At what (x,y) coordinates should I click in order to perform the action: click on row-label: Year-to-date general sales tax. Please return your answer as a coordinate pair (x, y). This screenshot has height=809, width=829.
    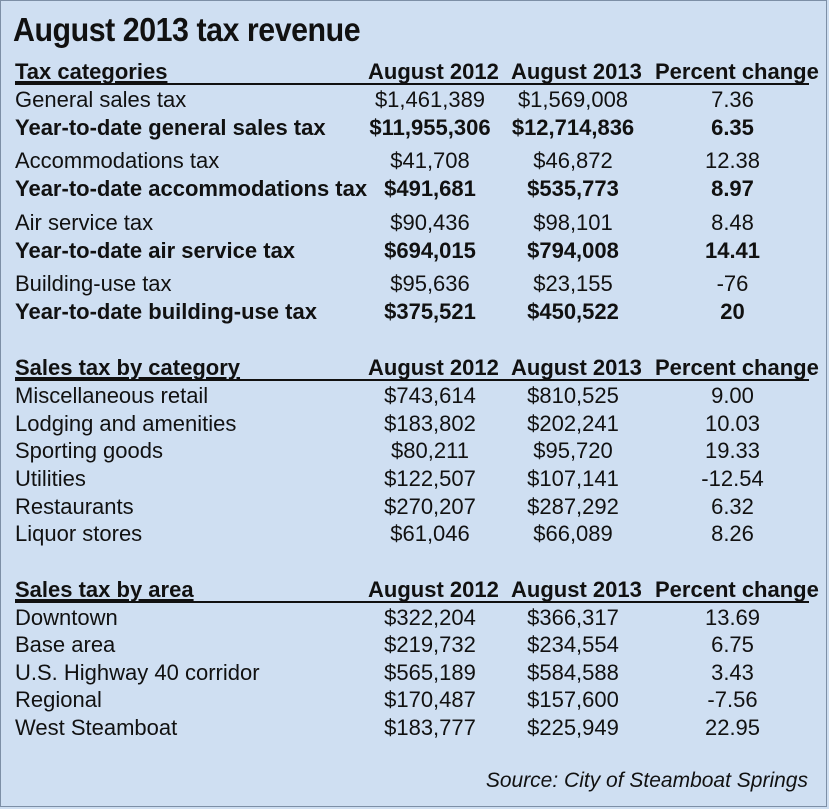
    Looking at the image, I should click on (170, 127).